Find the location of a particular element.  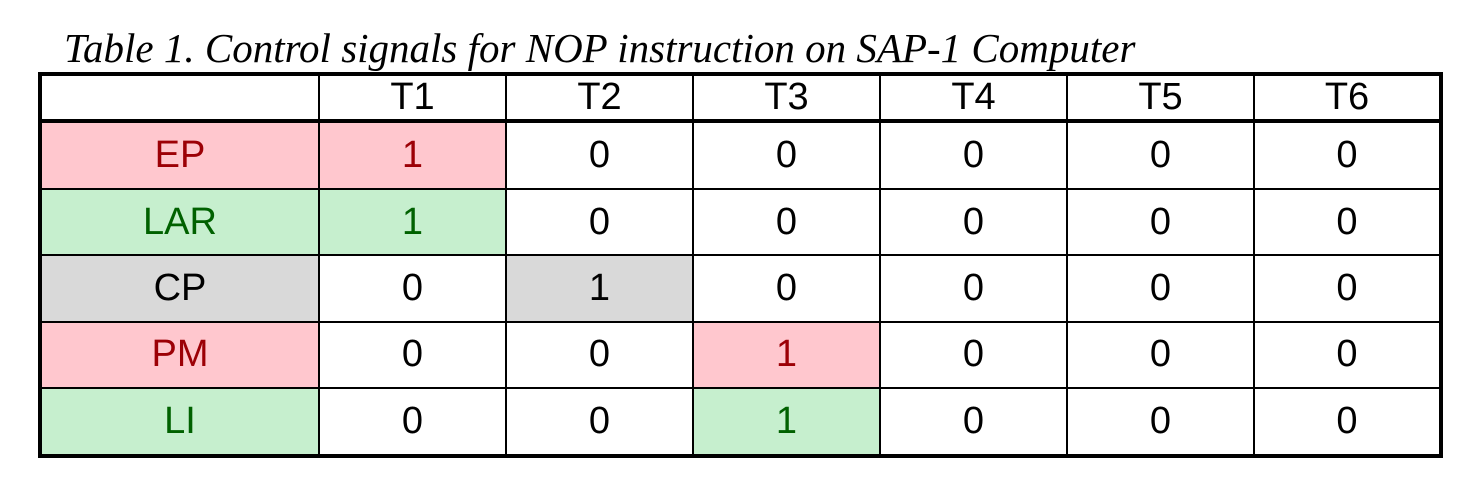

header-cell-t6: T6 is located at coordinates (1347, 98).